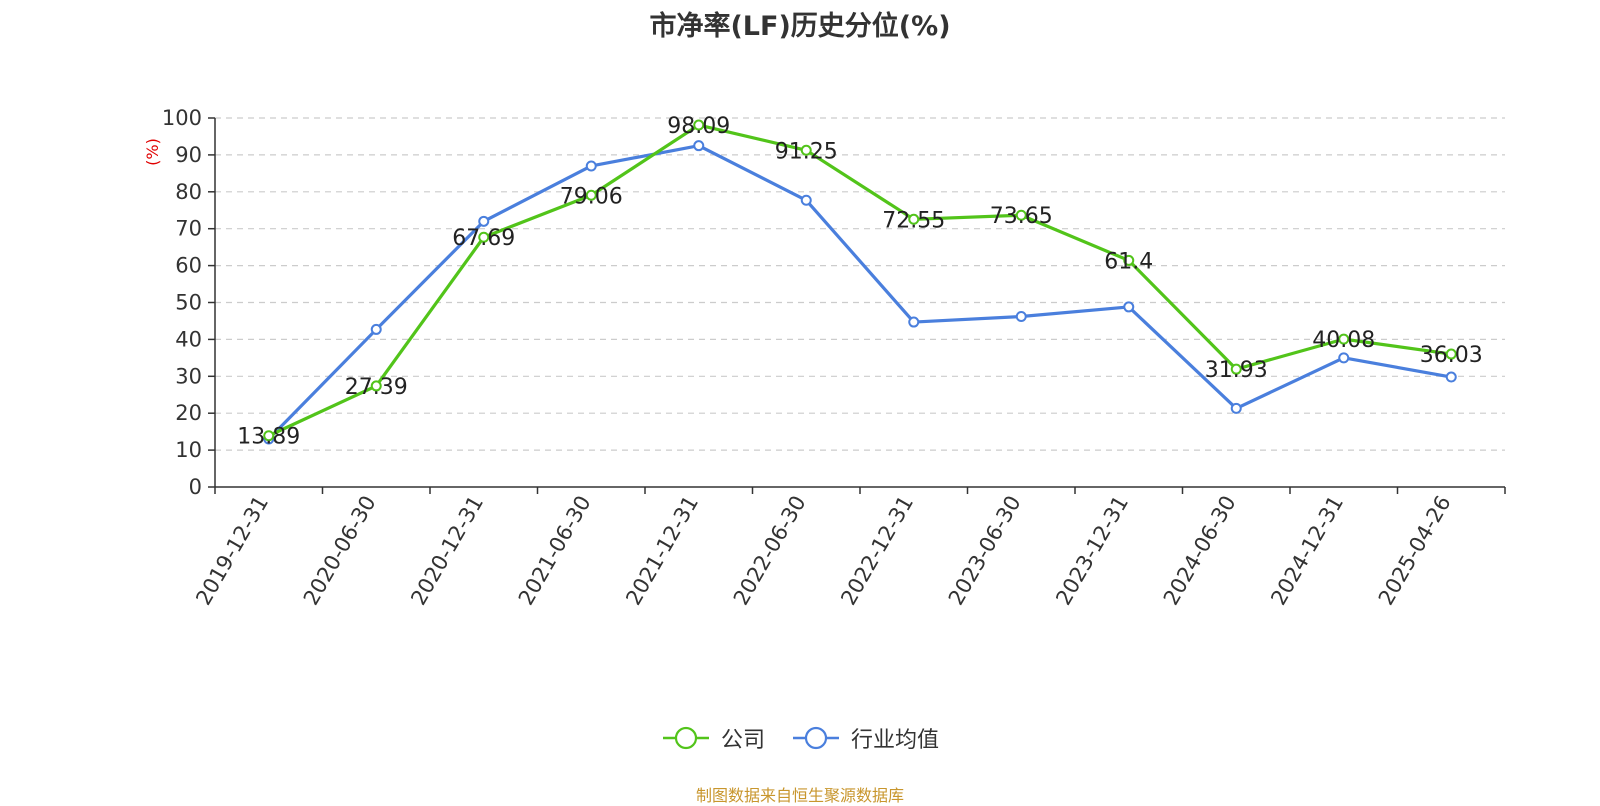 This screenshot has width=1600, height=806. What do you see at coordinates (182, 118) in the screenshot?
I see `y-tick-label: 100` at bounding box center [182, 118].